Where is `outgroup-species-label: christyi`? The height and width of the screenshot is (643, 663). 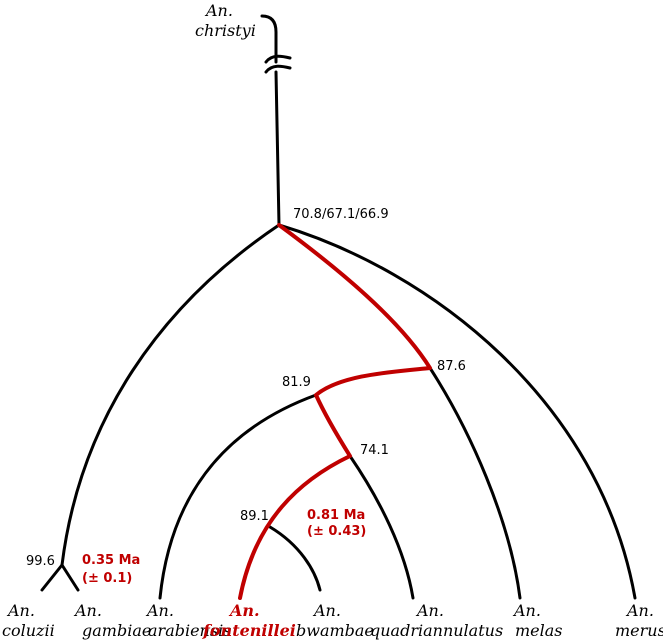
outgroup-species-label: christyi is located at coordinates (225, 30).